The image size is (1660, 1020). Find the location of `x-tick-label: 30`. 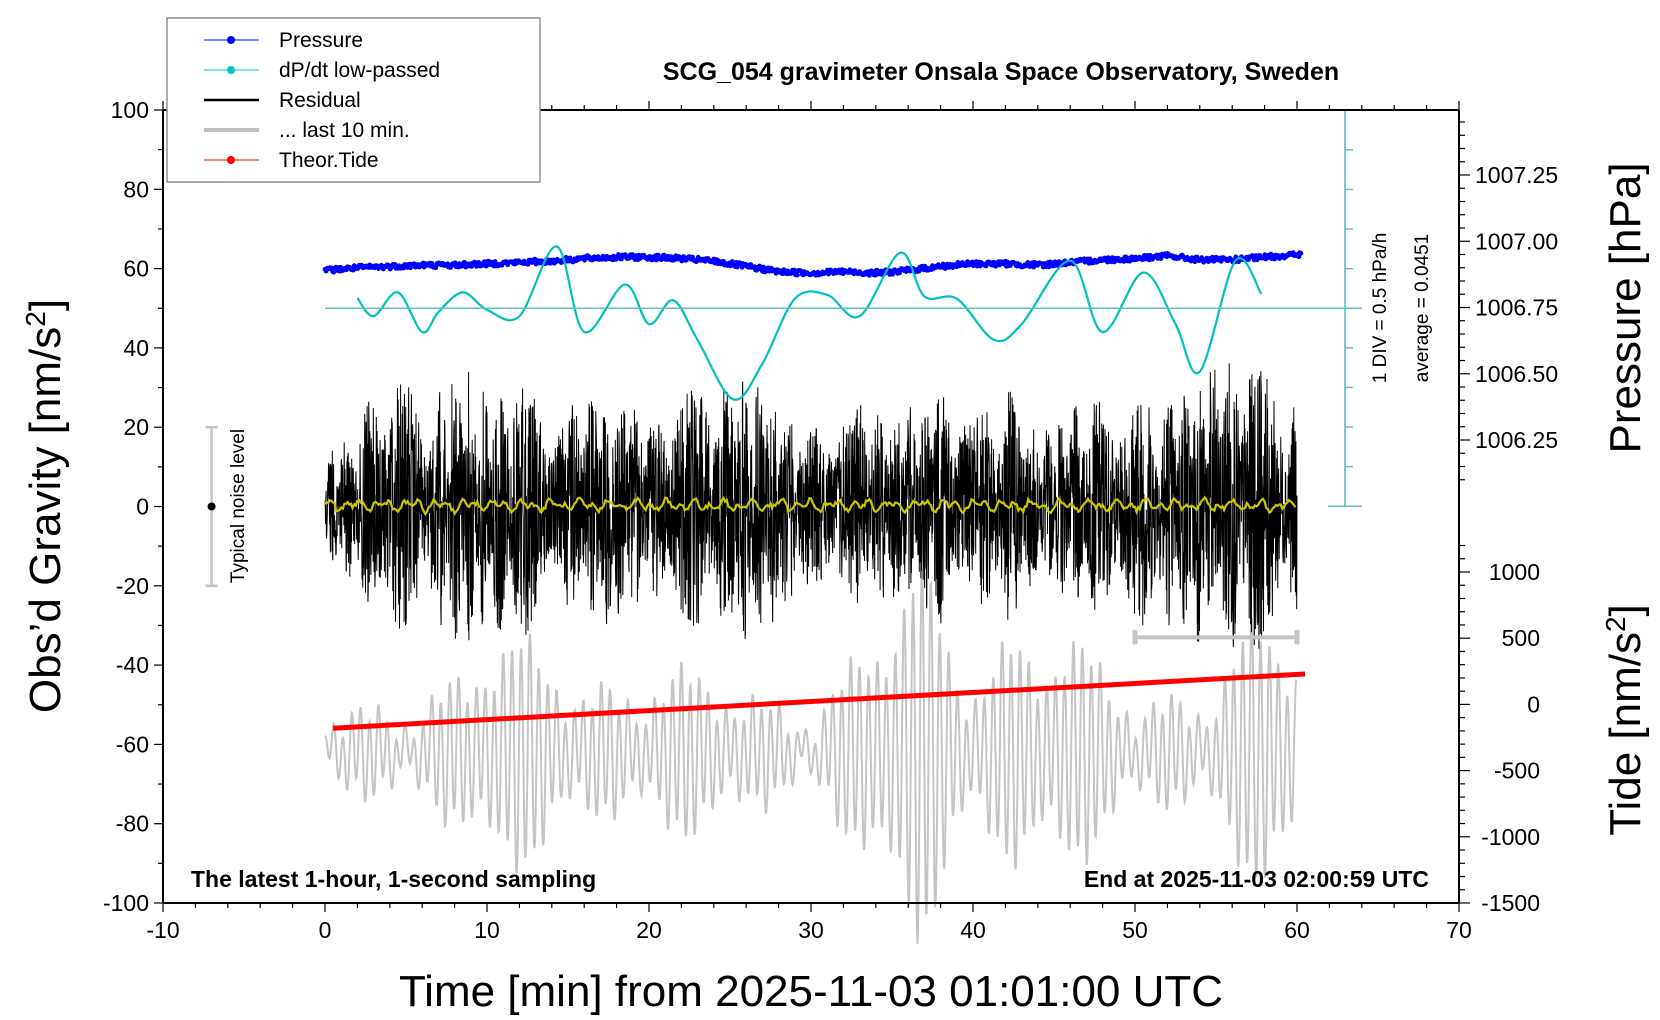

x-tick-label: 30 is located at coordinates (811, 930).